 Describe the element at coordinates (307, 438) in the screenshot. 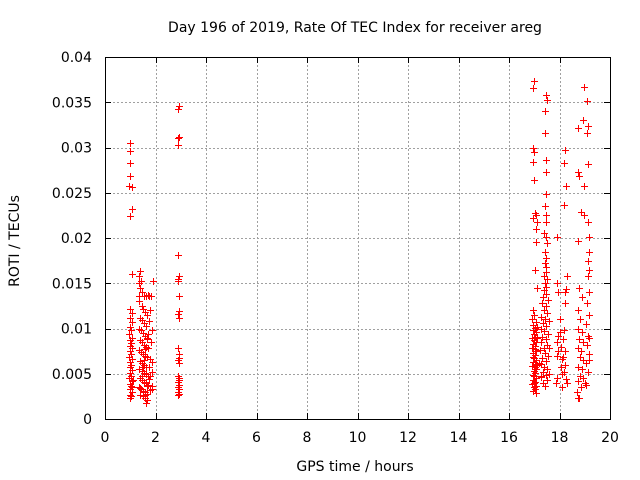

I see `x-tick-label: 8` at that location.